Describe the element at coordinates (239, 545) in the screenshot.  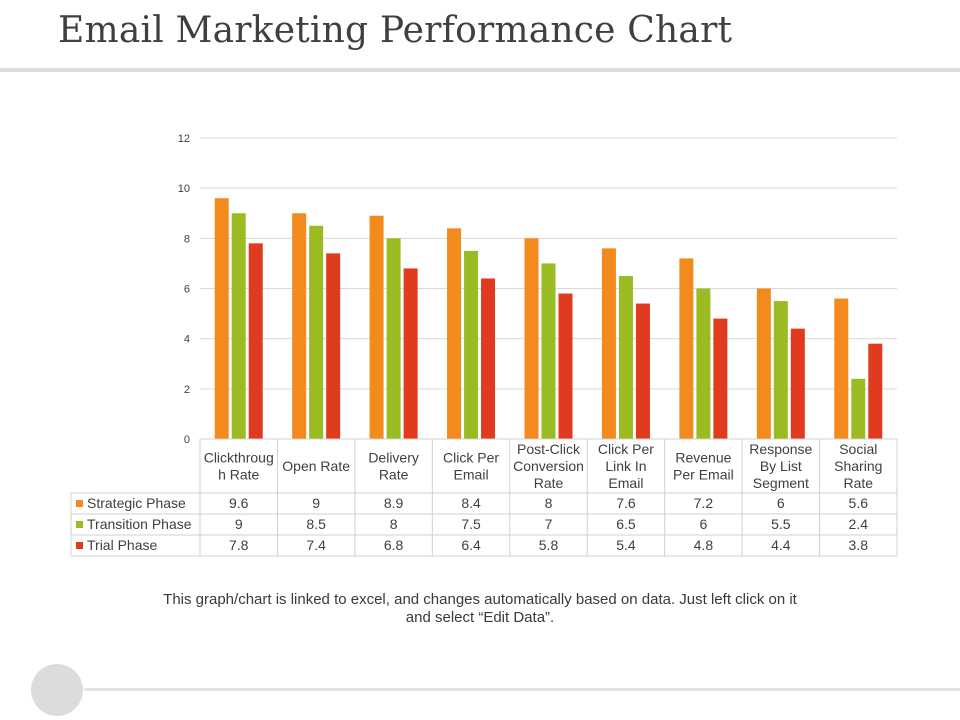
I see `data-label: 7.8` at that location.